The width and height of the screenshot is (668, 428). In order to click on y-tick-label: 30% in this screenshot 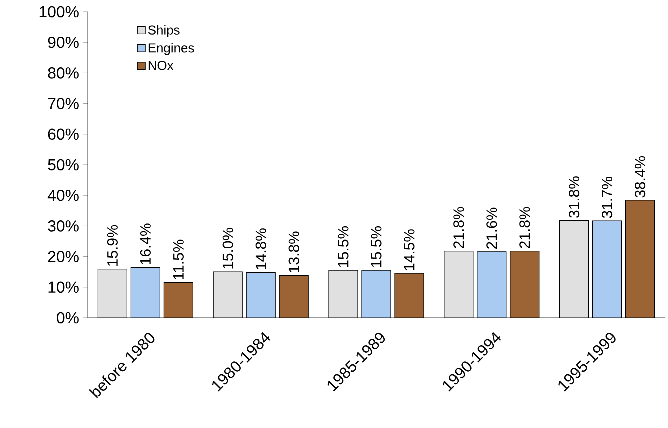, I will do `click(63, 226)`.